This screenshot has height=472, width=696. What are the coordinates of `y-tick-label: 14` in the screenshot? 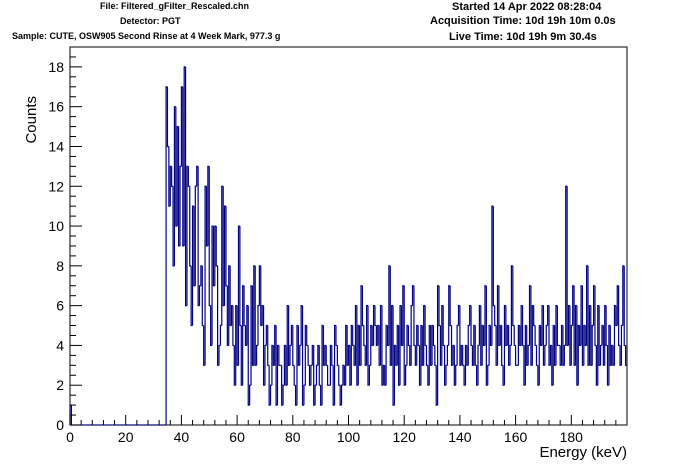 It's located at (56, 146).